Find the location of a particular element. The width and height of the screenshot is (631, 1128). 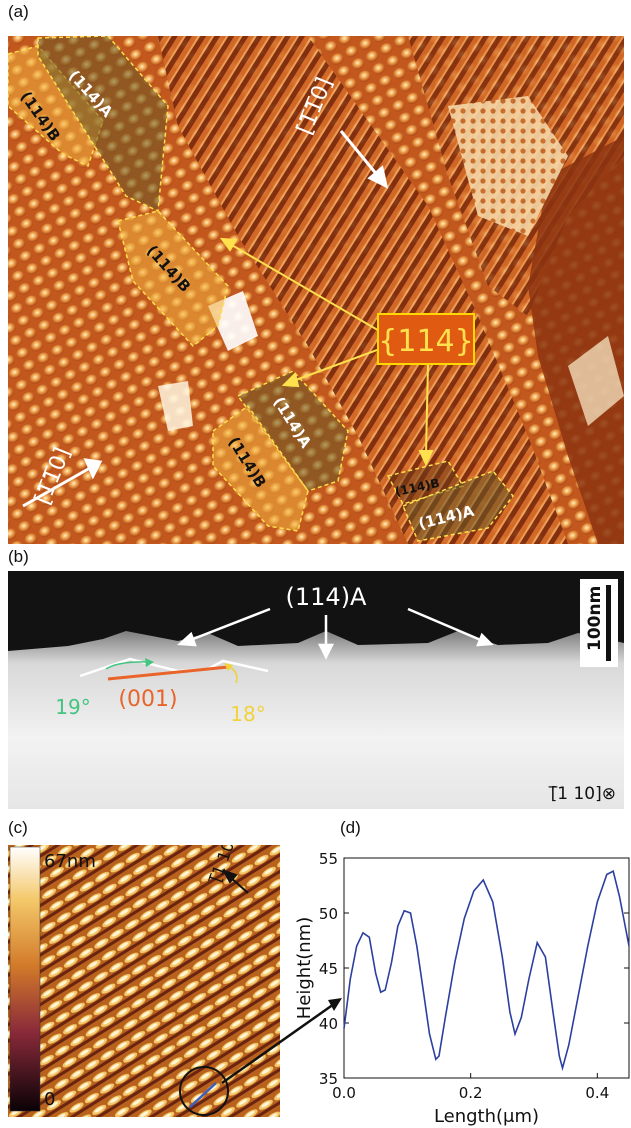

scale-bar is located at coordinates (608, 623).